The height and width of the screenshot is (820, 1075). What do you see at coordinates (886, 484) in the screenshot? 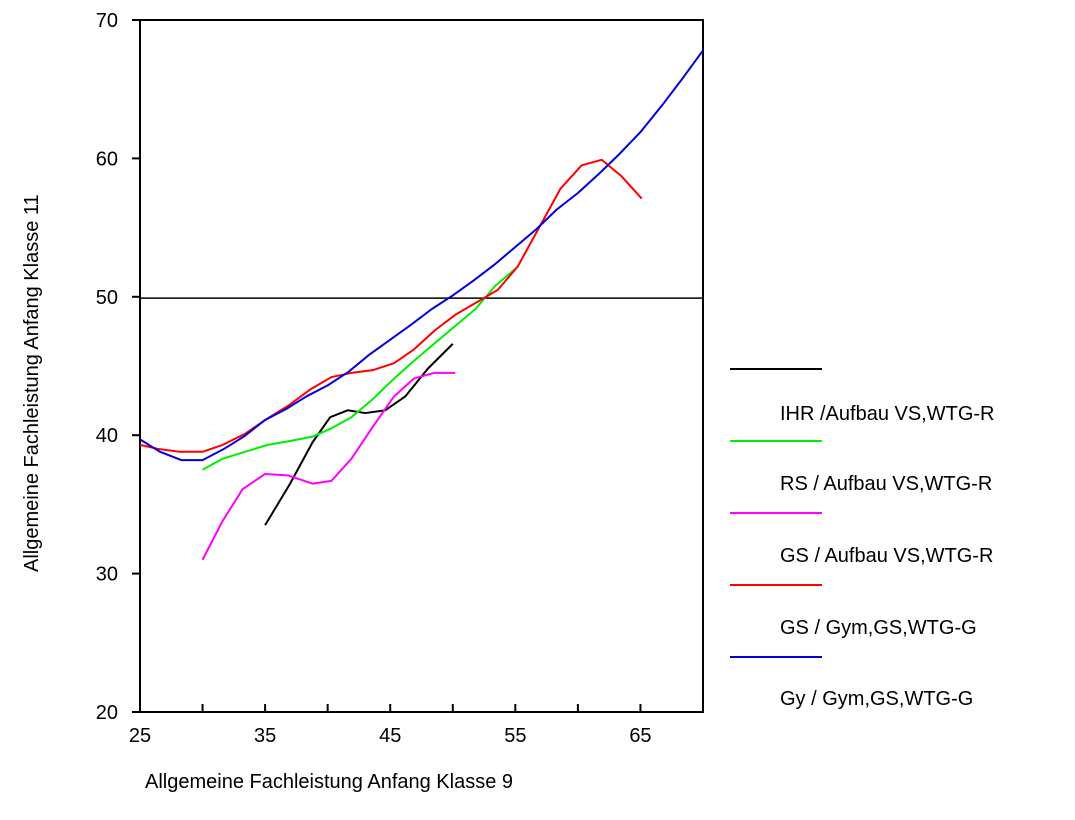
I see `legend-label-rs: RS / Aufbau VS,WTG-R` at bounding box center [886, 484].